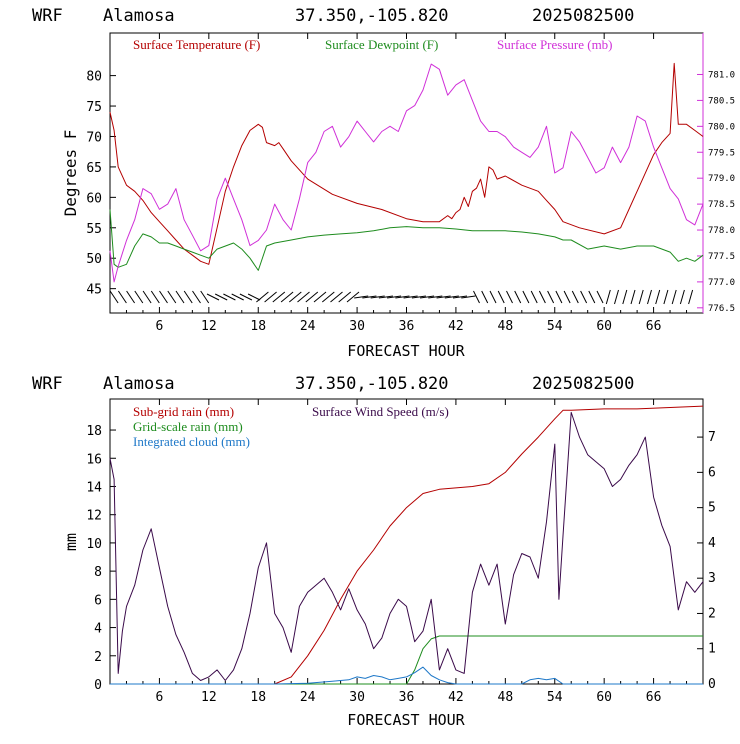 The image size is (740, 744). What do you see at coordinates (721, 231) in the screenshot?
I see `p1-y2tick-label: 778.0` at bounding box center [721, 231].